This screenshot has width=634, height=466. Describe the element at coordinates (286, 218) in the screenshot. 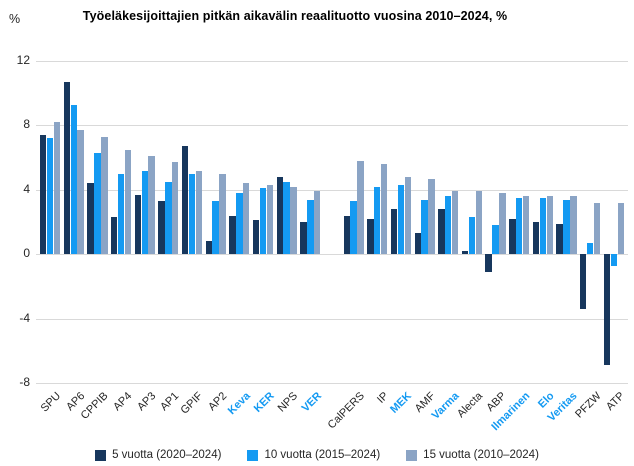

I see `bar-NPS-series2` at that location.